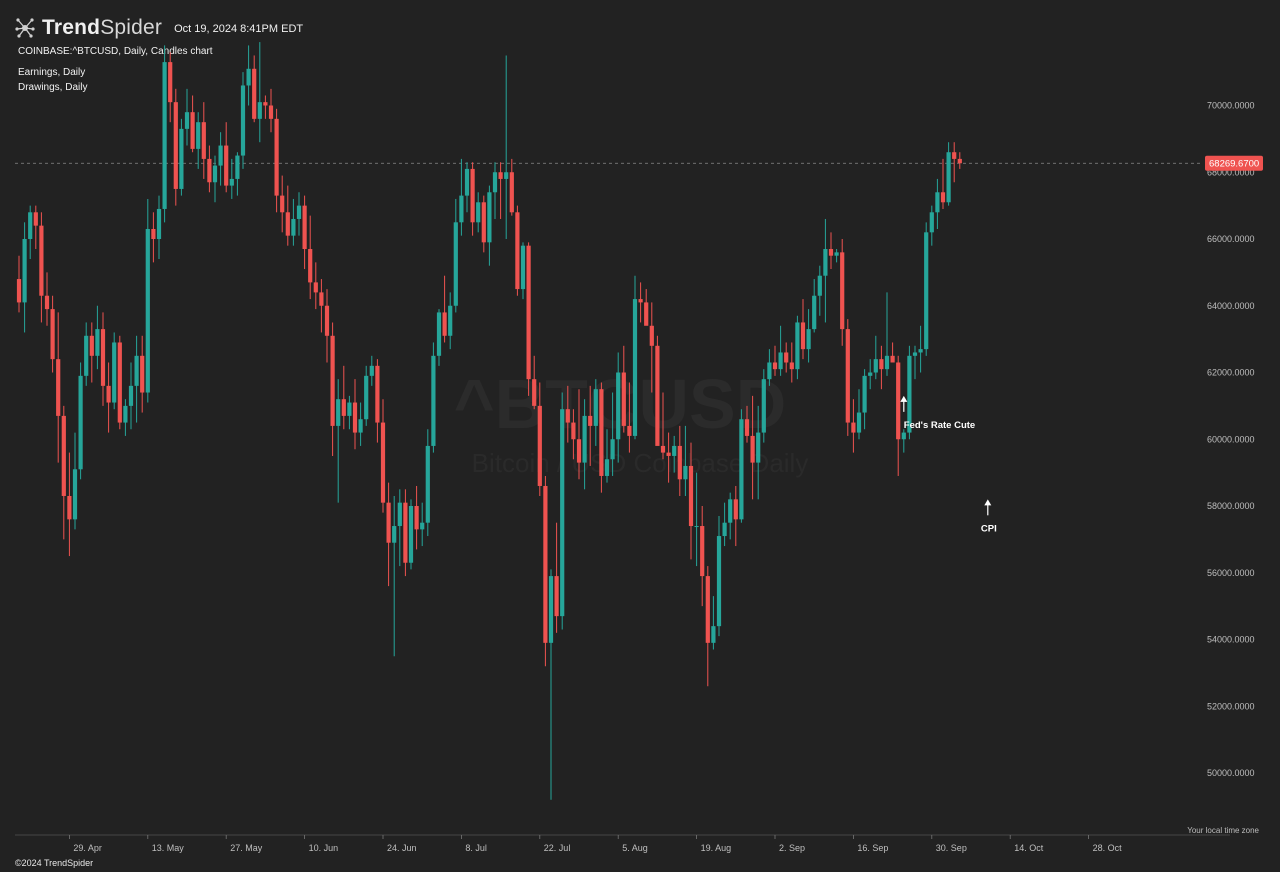  What do you see at coordinates (115, 51) in the screenshot?
I see `symbol-legend: COINBASE:^BTCUSD, Daily, Candles chart` at bounding box center [115, 51].